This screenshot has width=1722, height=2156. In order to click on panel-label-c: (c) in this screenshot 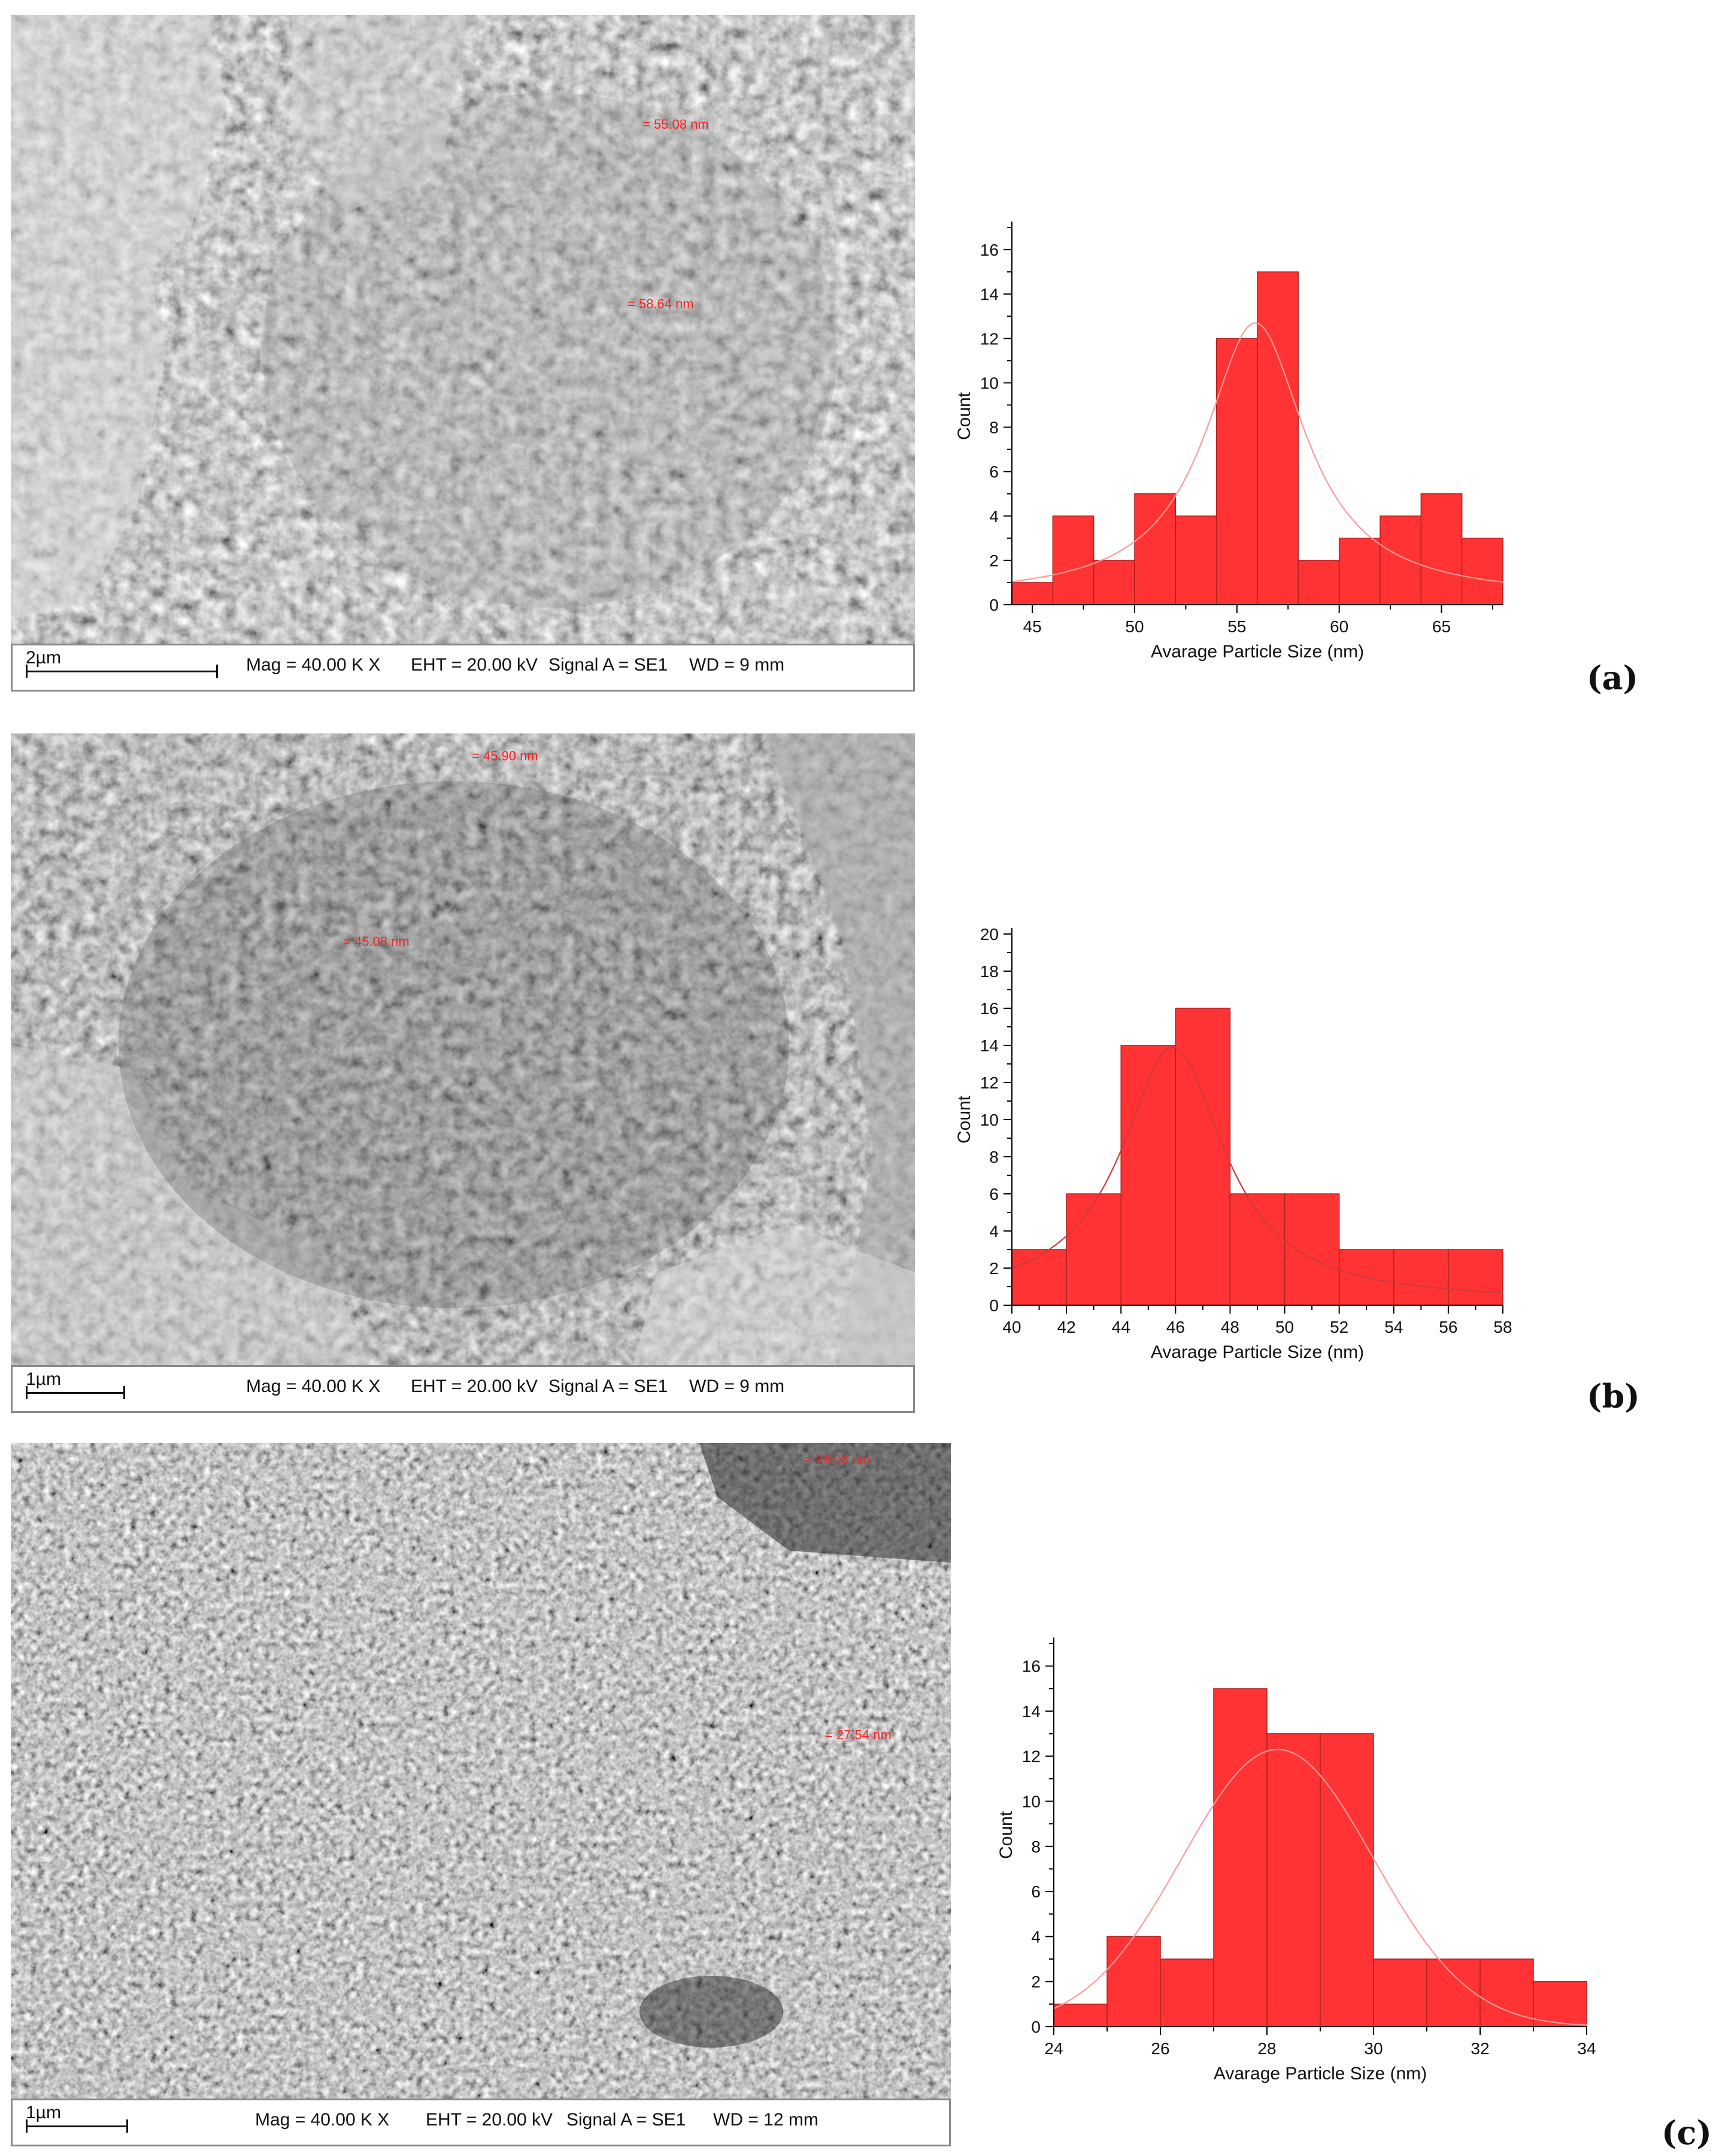, I will do `click(1687, 2132)`.